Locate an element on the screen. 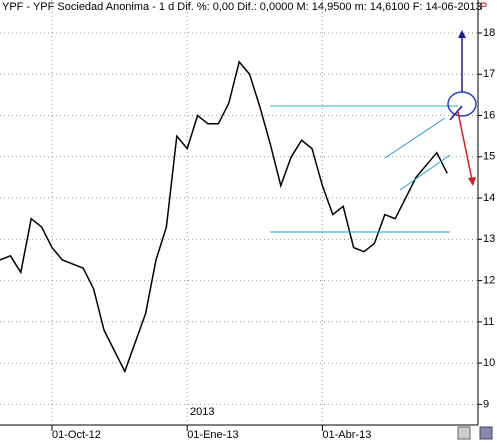 The height and width of the screenshot is (443, 497). y-tick-label: 15 is located at coordinates (489, 157).